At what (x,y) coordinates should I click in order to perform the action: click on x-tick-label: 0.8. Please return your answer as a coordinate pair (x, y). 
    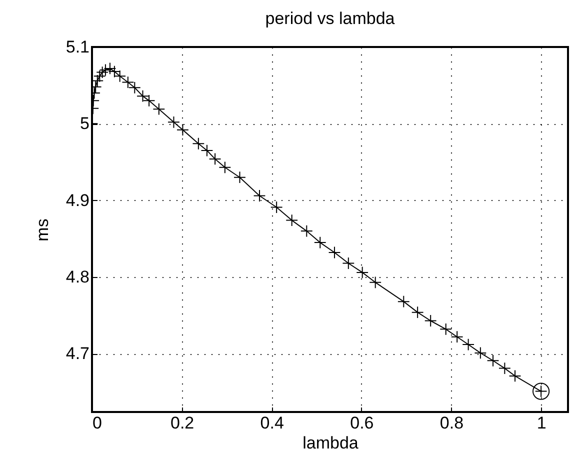
    Looking at the image, I should click on (452, 423).